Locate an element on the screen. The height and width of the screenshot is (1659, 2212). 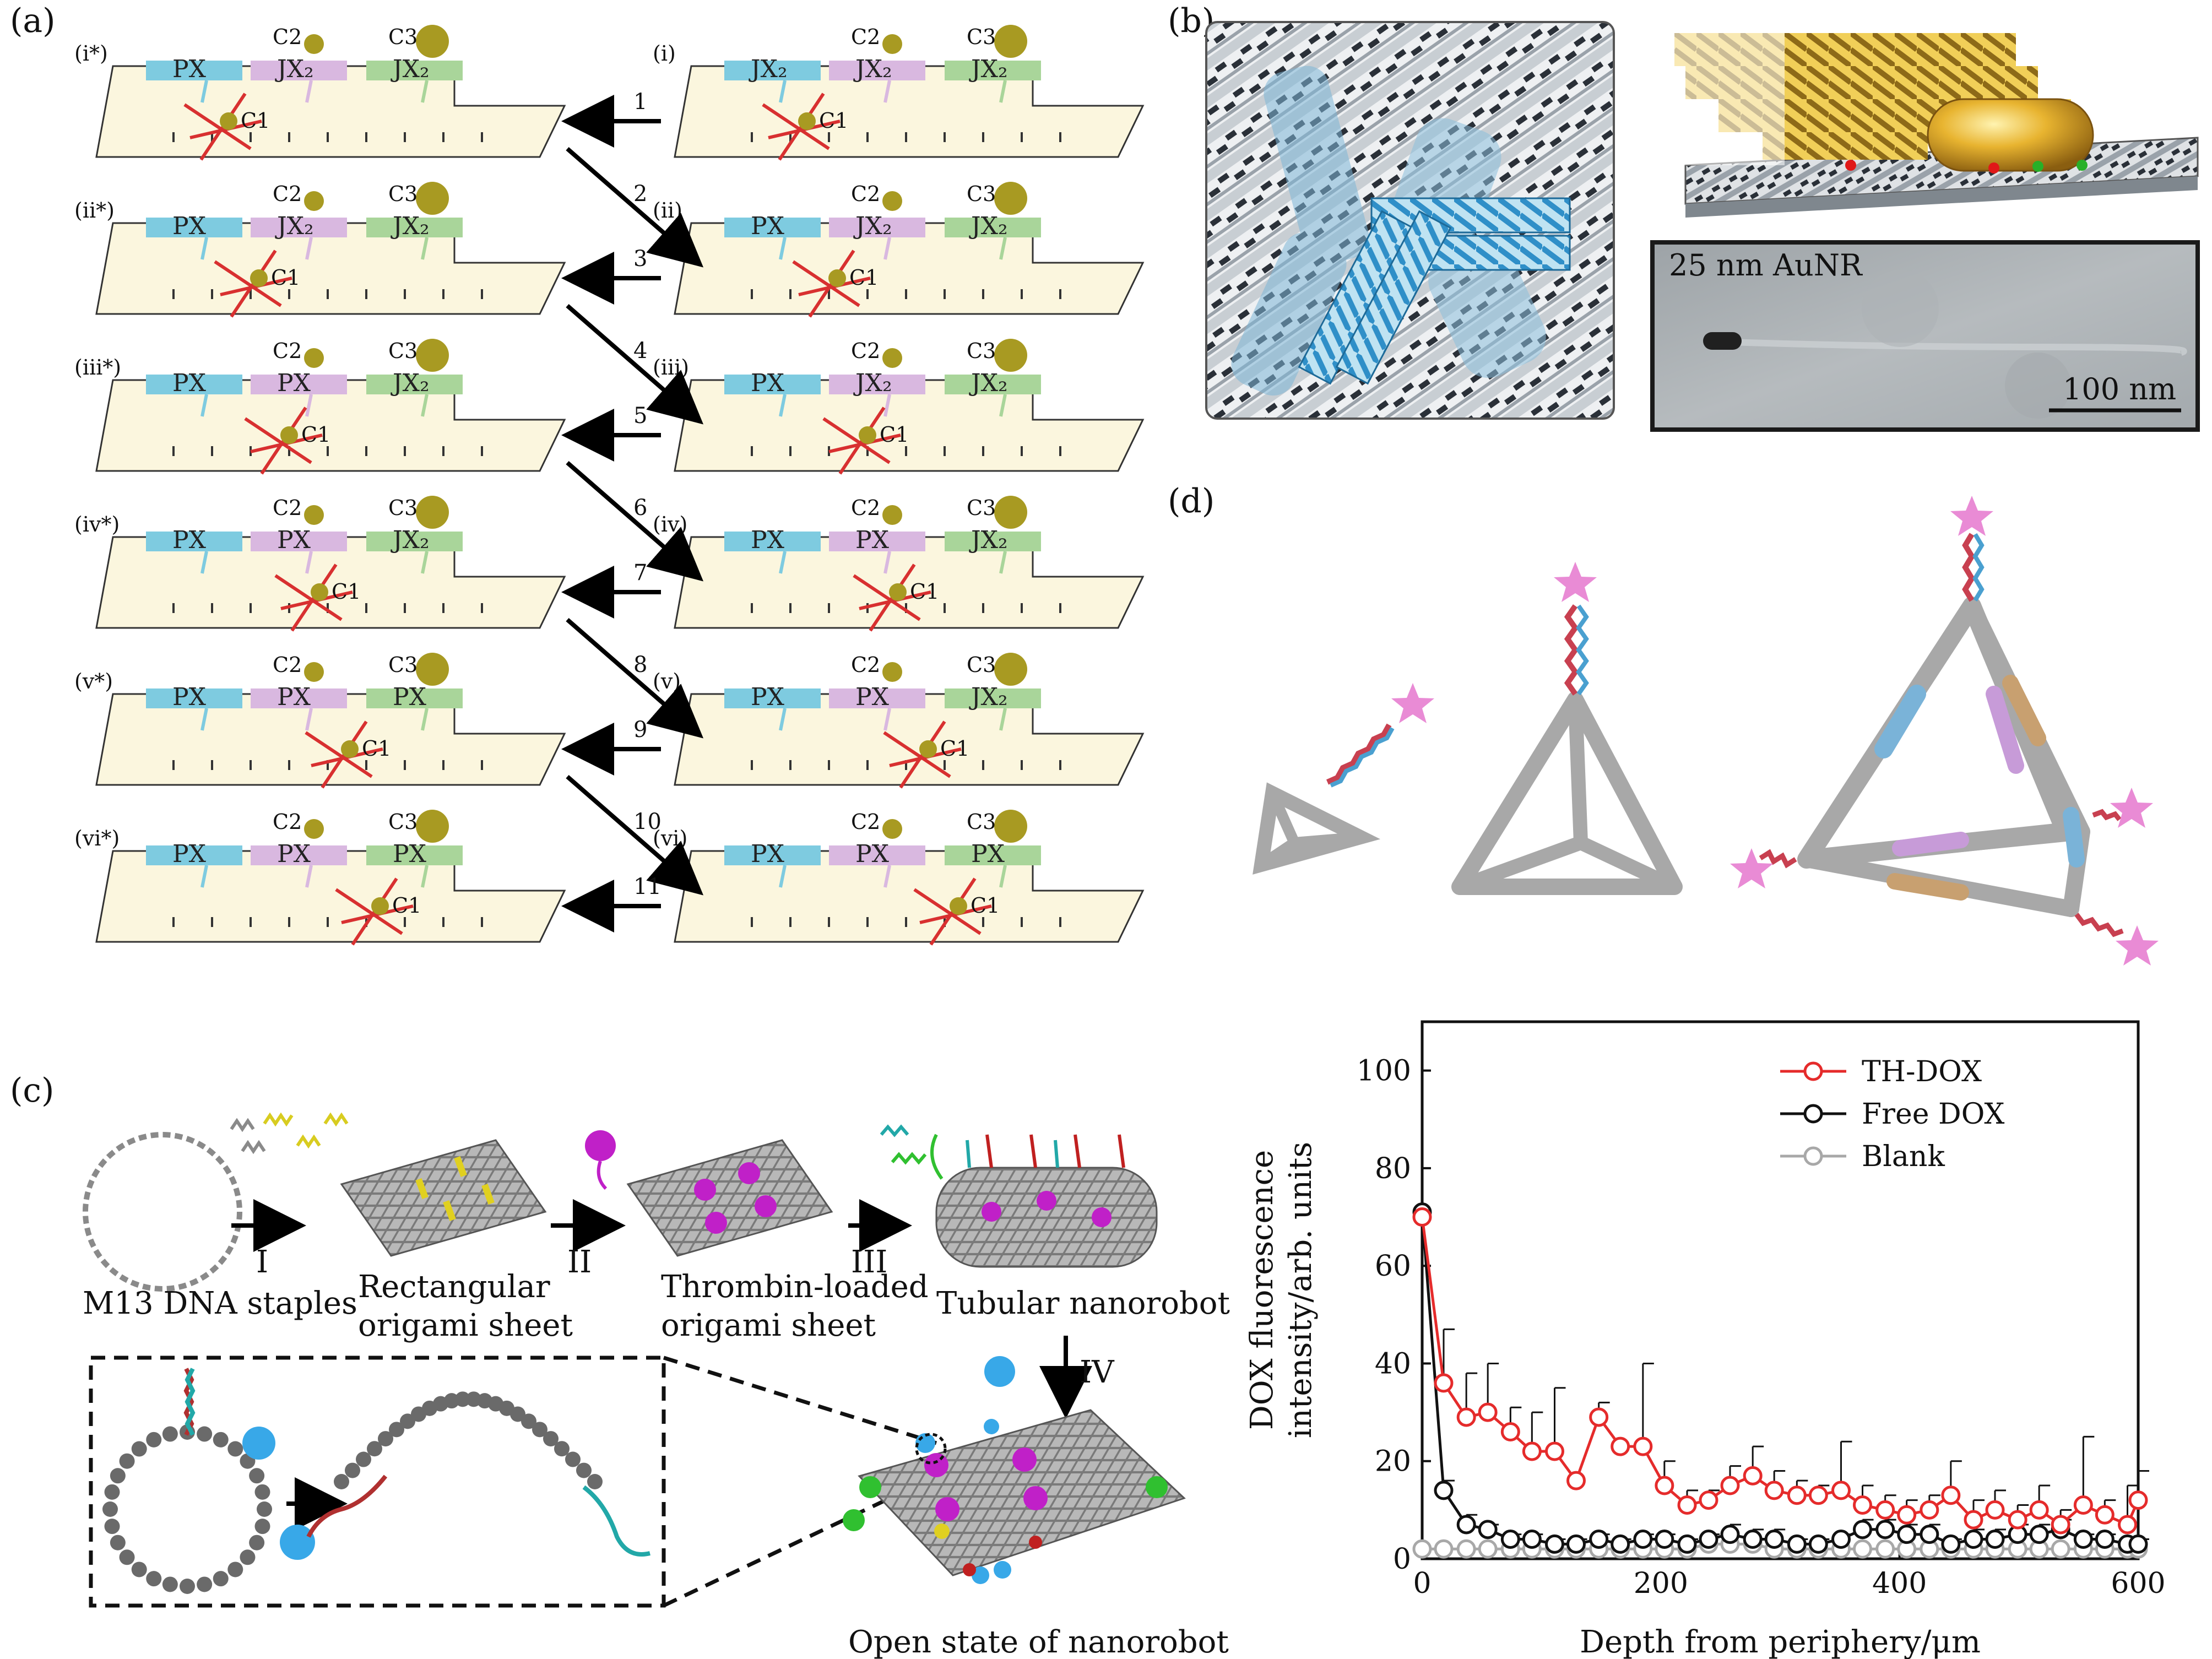
fluor-star-top is located at coordinates (1971, 516).